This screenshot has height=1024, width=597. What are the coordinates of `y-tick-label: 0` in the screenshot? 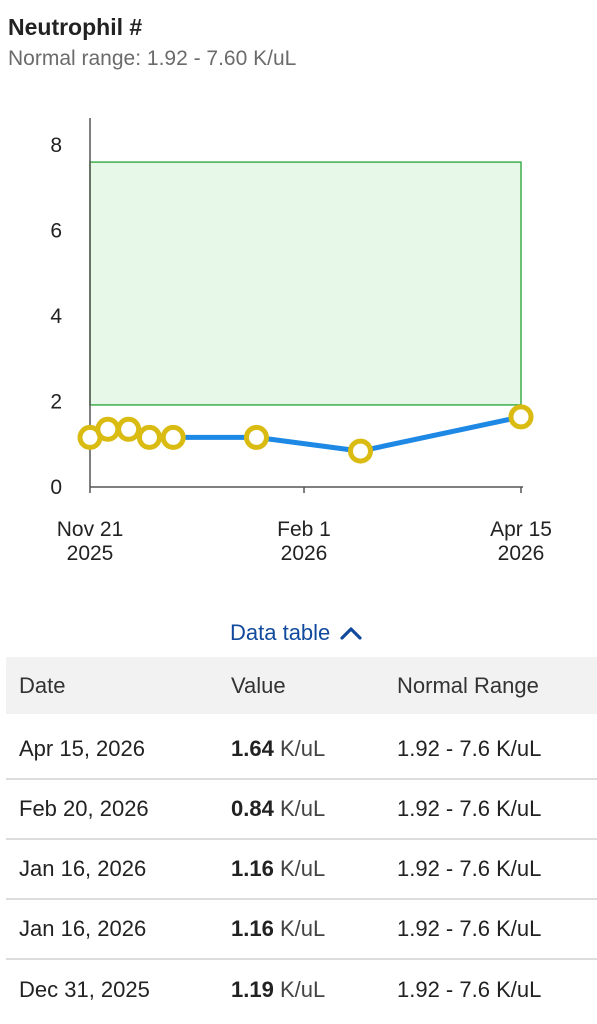 It's located at (56, 487).